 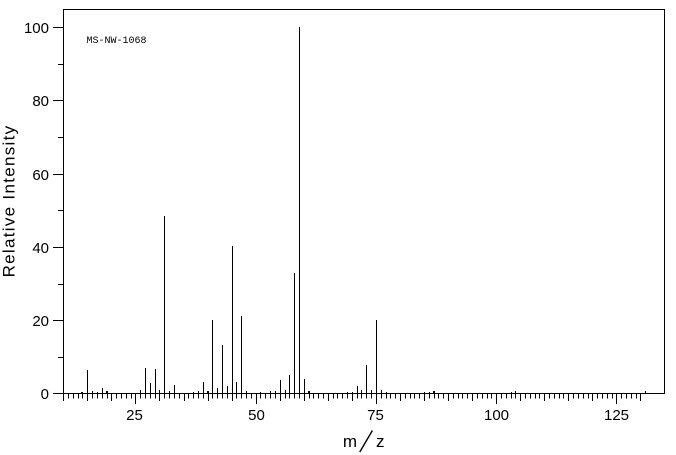 I want to click on svg-text: 25, so click(x=134, y=415).